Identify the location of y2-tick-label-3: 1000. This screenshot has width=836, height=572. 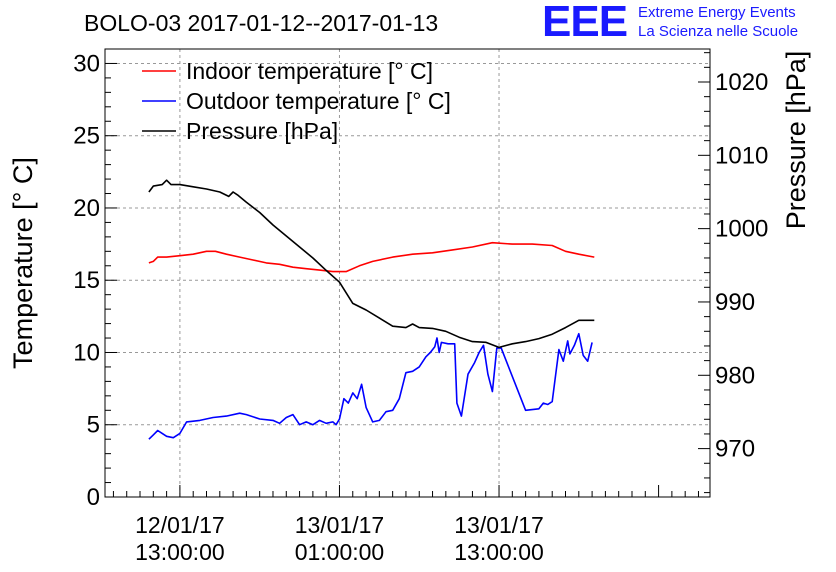
(741, 229).